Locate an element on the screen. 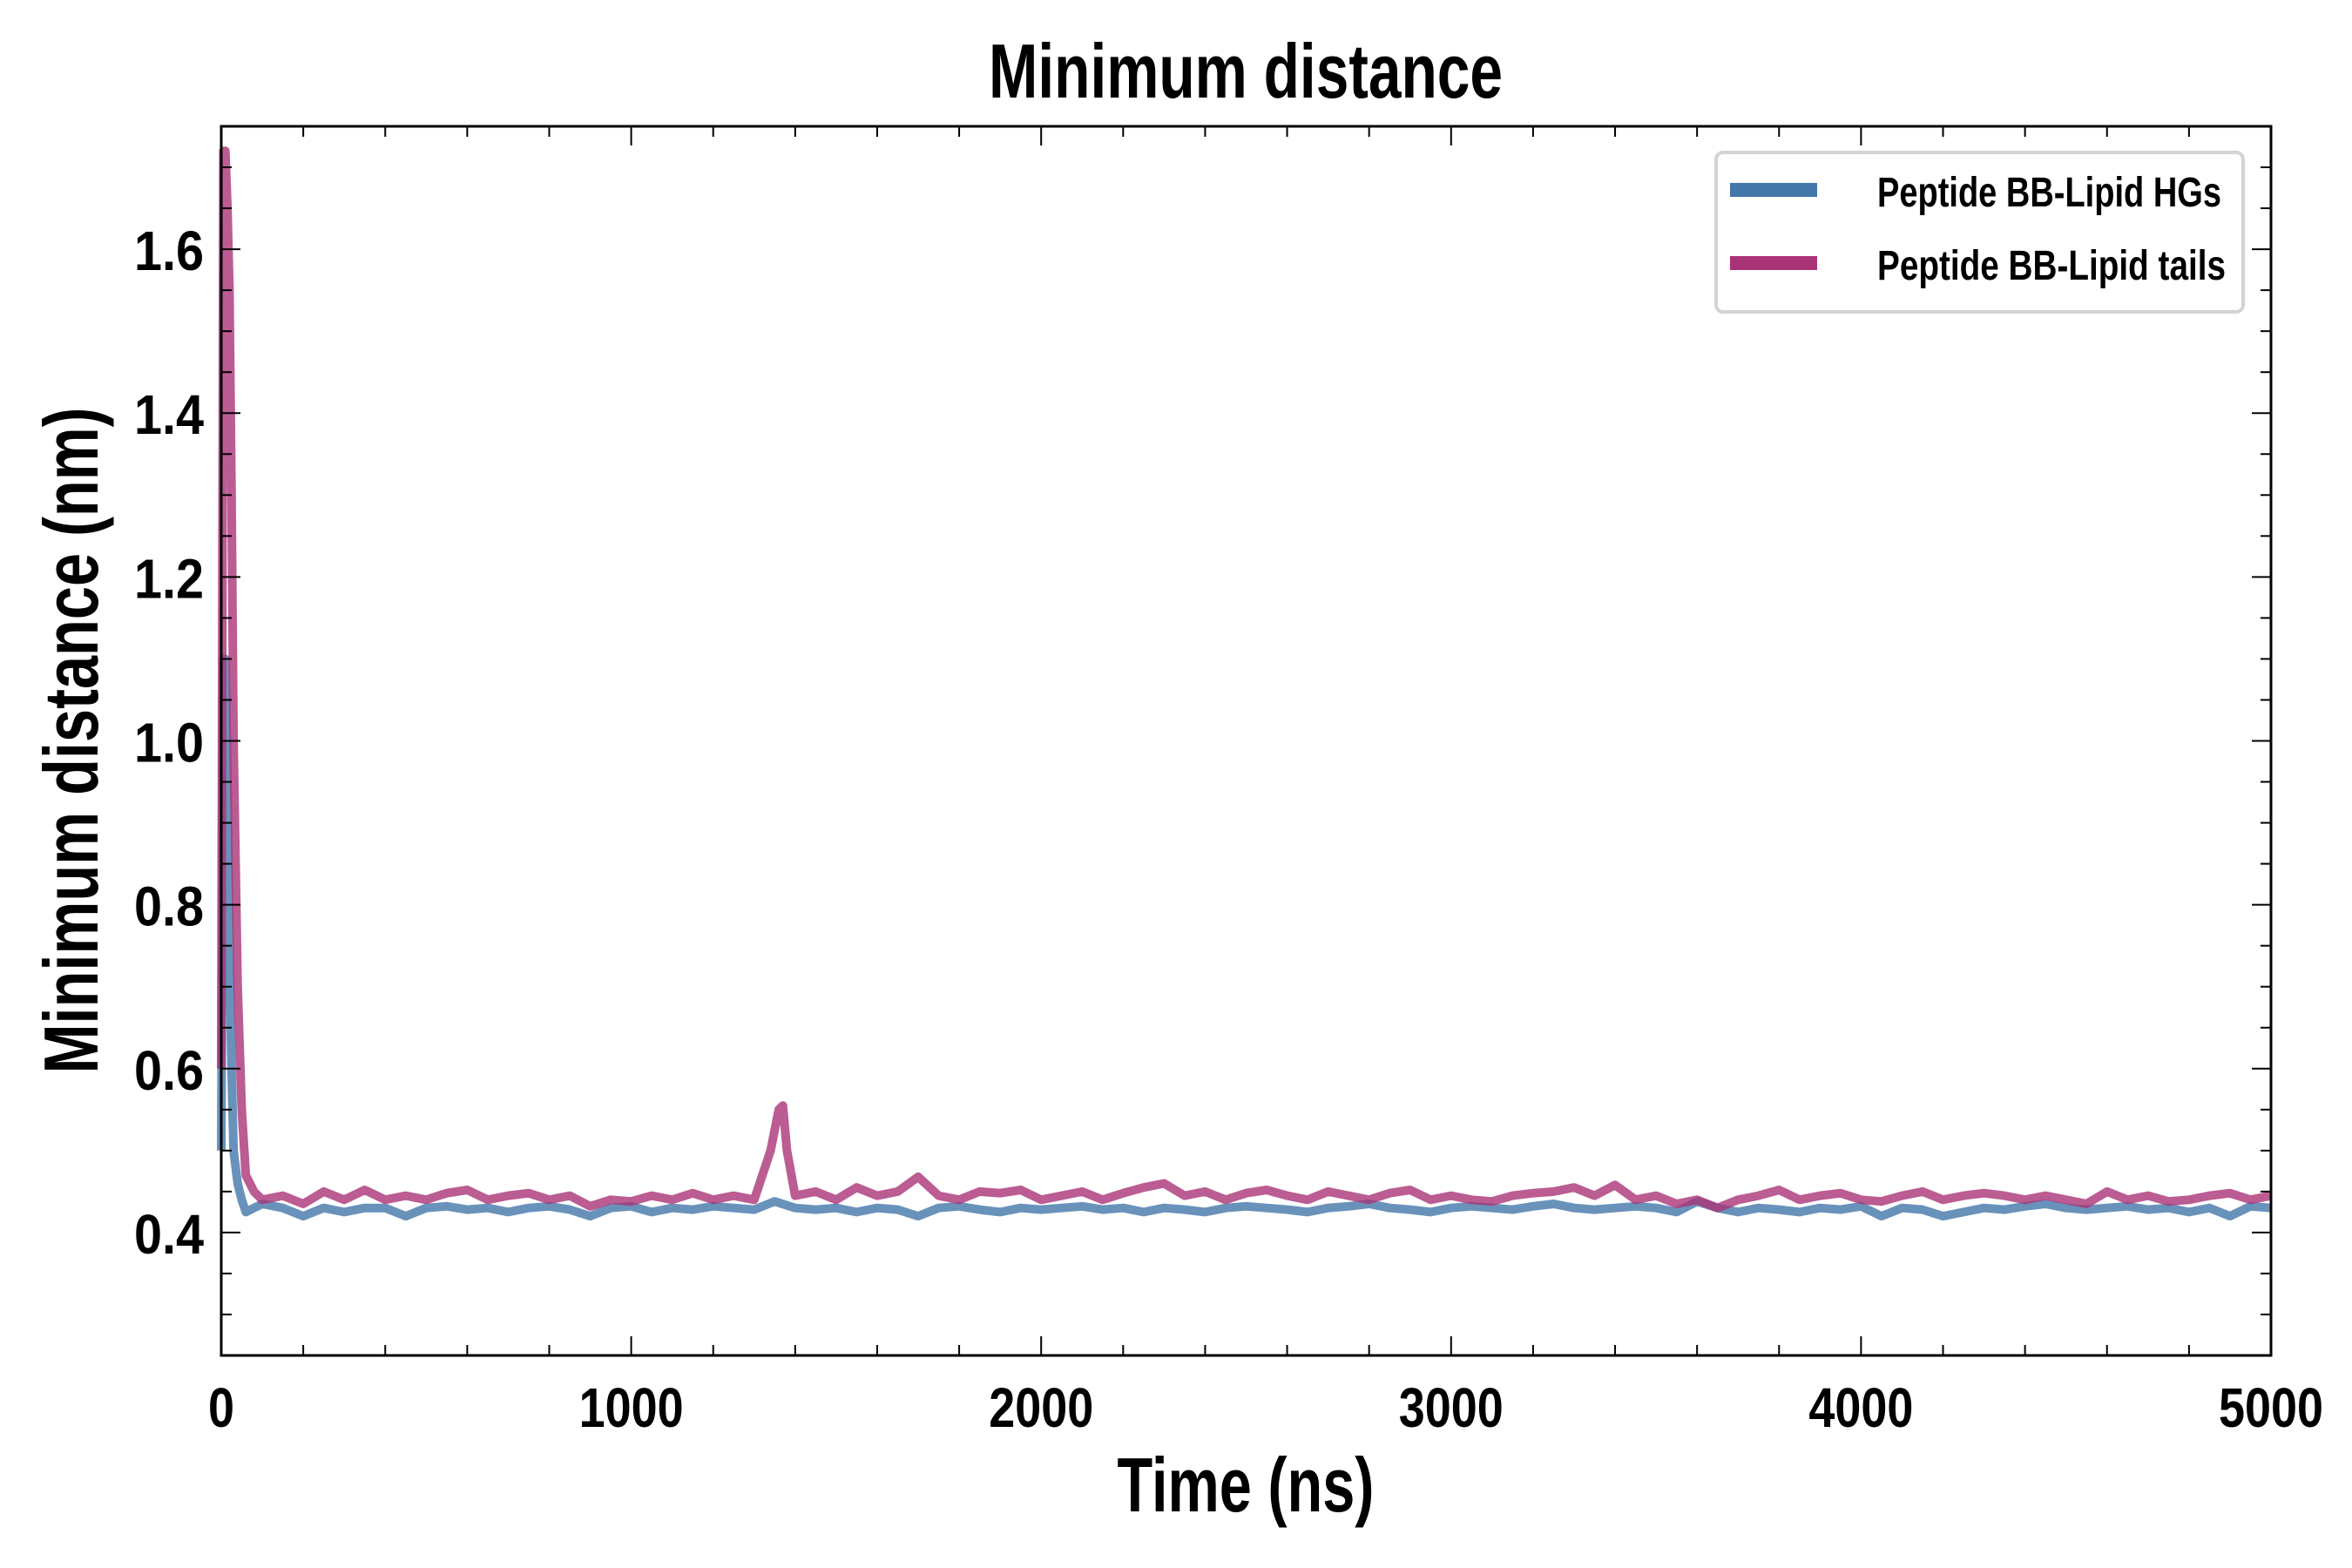  legend-swatch-hgs is located at coordinates (1773, 190).